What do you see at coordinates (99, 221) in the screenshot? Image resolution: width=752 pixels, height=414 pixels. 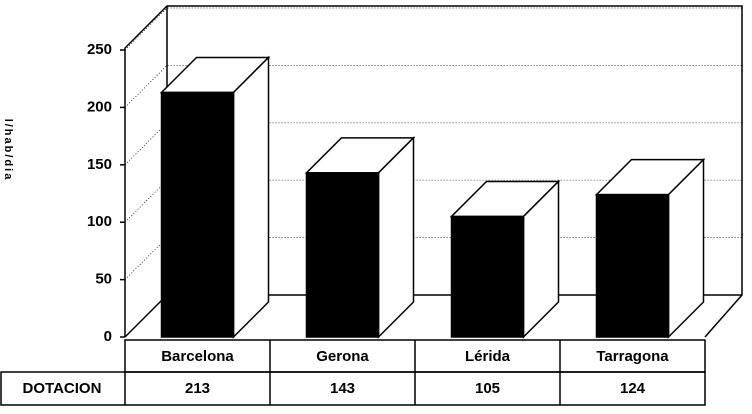 I see `y-tick-label: 100` at bounding box center [99, 221].